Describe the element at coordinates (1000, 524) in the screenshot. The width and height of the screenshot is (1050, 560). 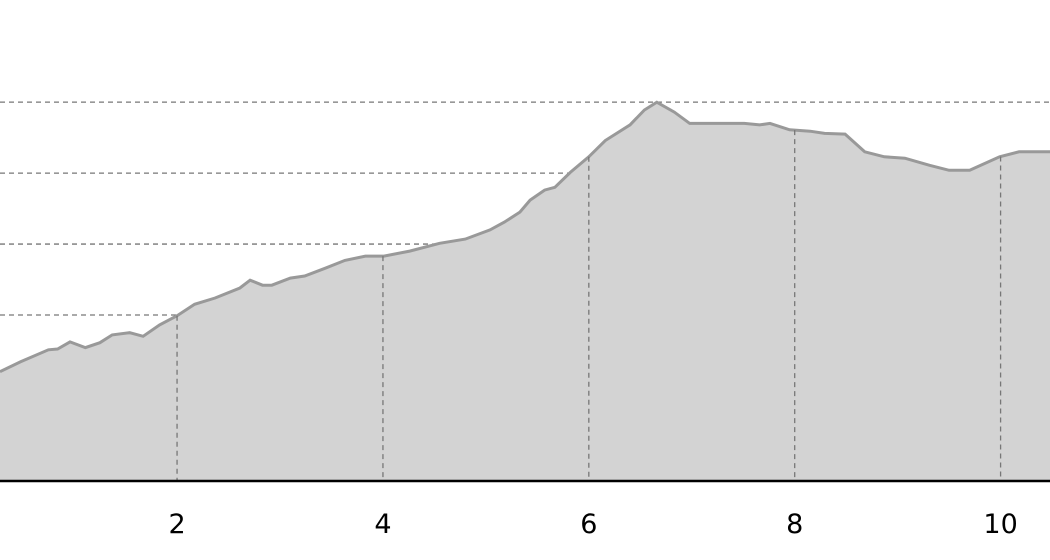
I see `x-tick-label: 10` at that location.